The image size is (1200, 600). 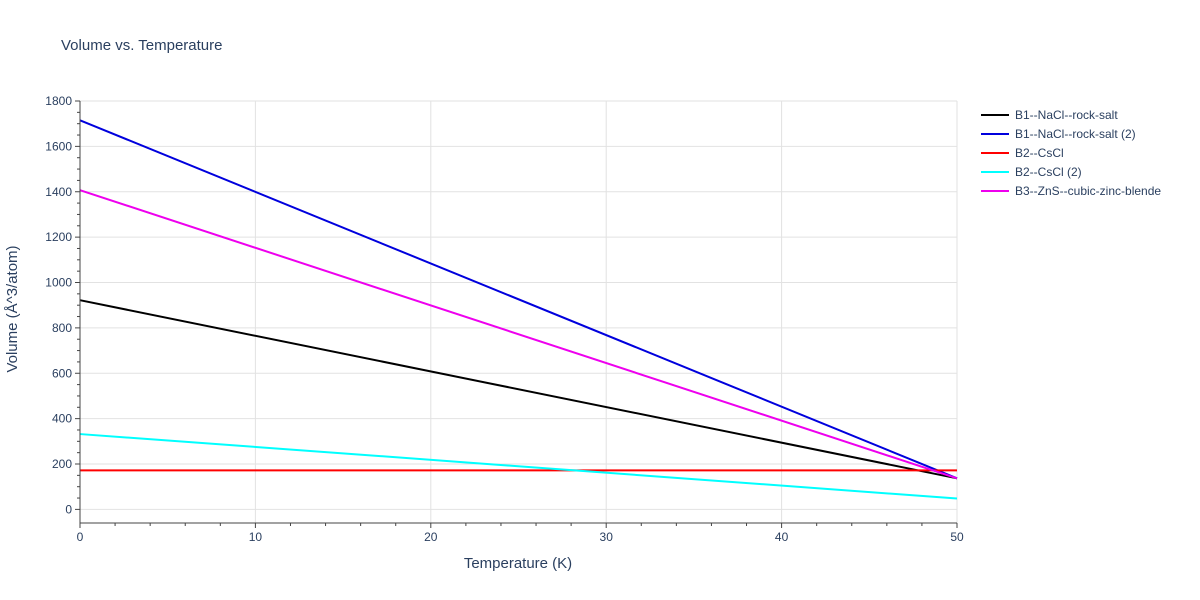 What do you see at coordinates (80, 537) in the screenshot?
I see `x-tick-label: 0` at bounding box center [80, 537].